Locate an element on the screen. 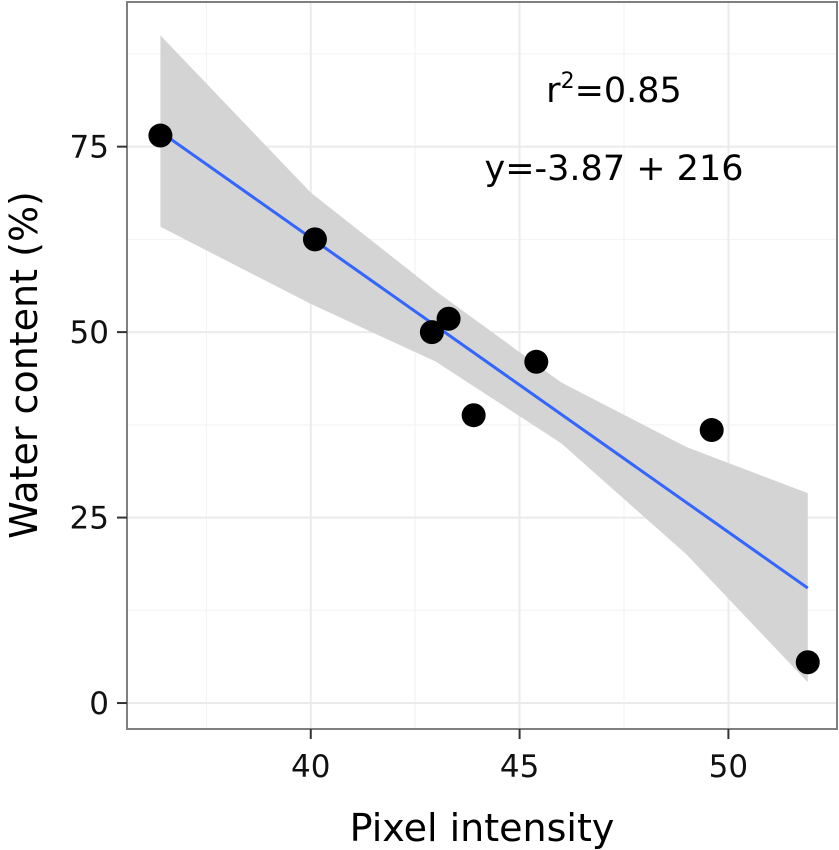 The width and height of the screenshot is (839, 850). y-tick-label: 25 is located at coordinates (89, 519).